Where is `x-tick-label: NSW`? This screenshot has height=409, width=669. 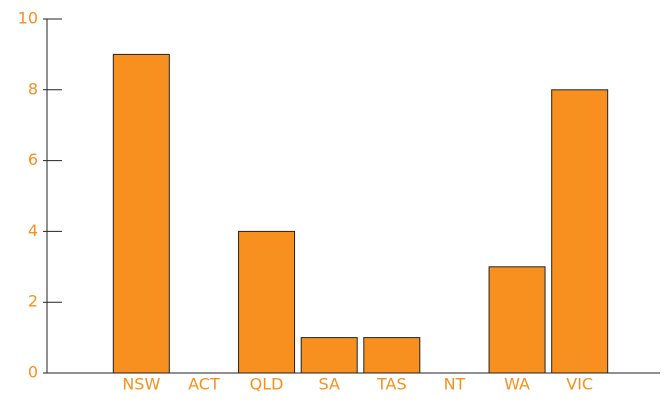
x-tick-label: NSW is located at coordinates (141, 384).